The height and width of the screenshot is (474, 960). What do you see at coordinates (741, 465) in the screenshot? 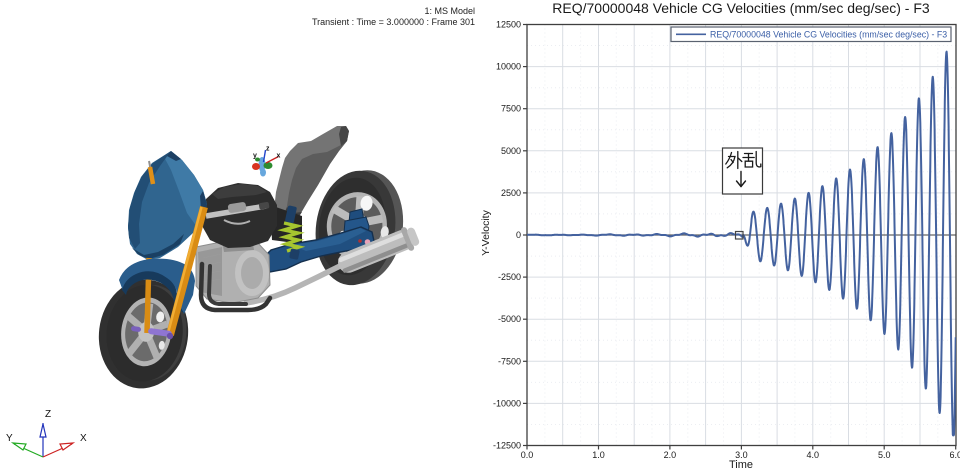
I see `svg-text: Time` at bounding box center [741, 465].